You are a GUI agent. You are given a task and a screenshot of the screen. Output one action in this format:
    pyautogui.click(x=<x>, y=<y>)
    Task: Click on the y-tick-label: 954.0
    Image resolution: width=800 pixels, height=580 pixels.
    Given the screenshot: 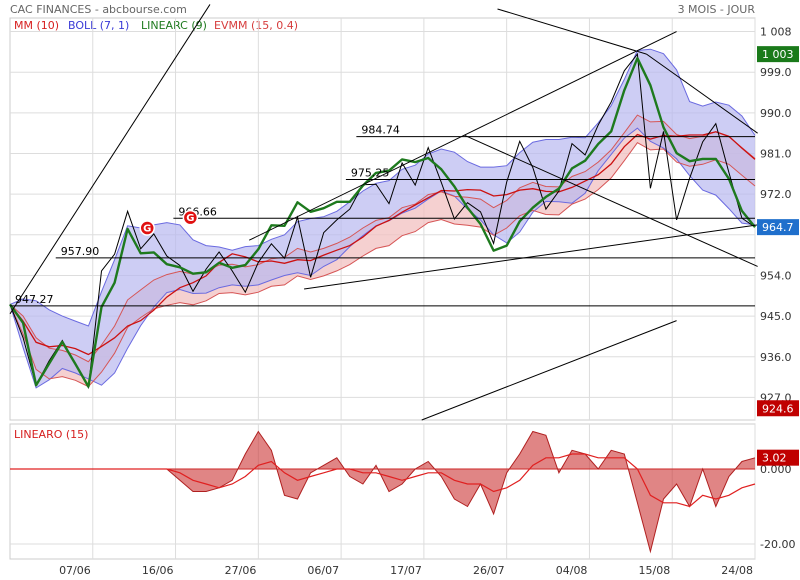 What is the action you would take?
    pyautogui.click(x=776, y=275)
    